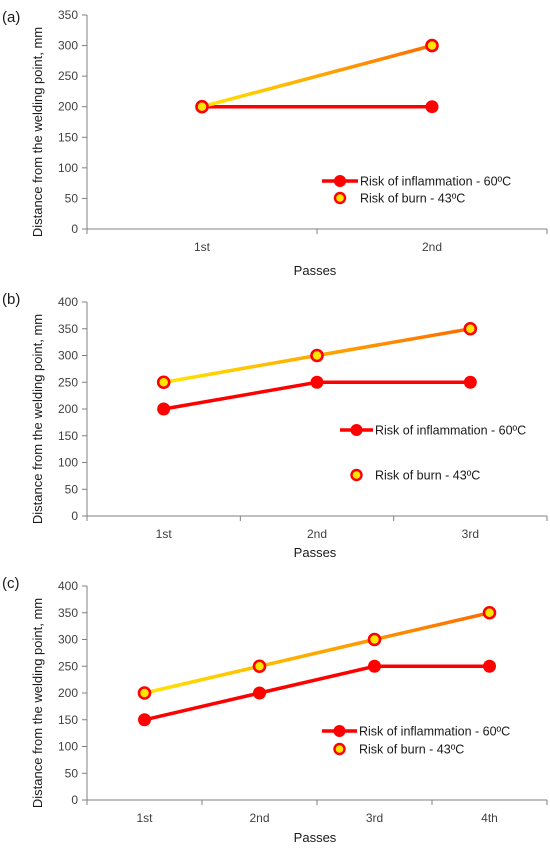  I want to click on panel-label: (c), so click(11, 583).